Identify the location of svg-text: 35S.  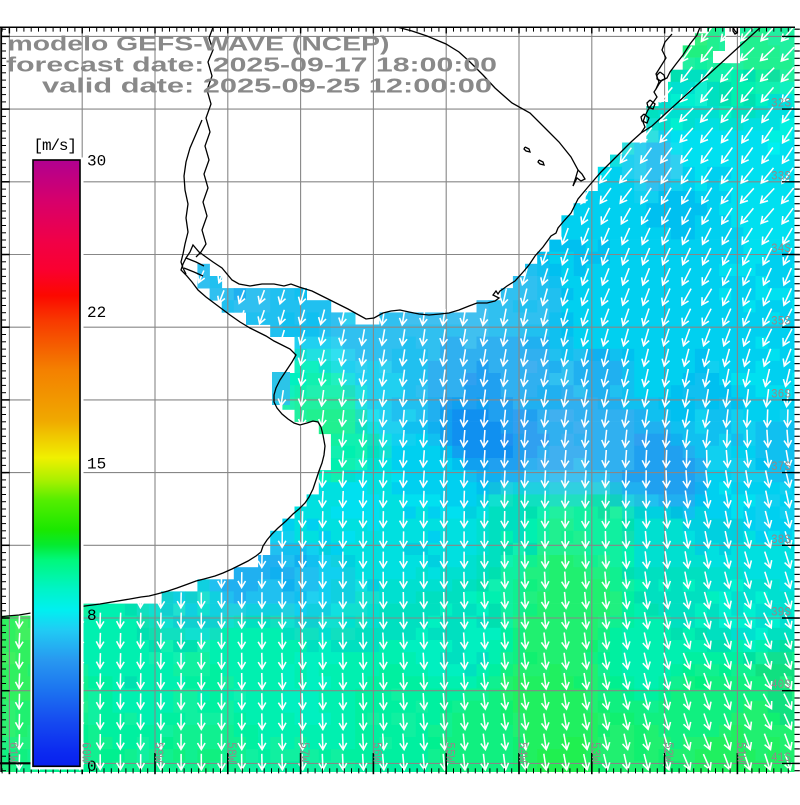
(781, 322).